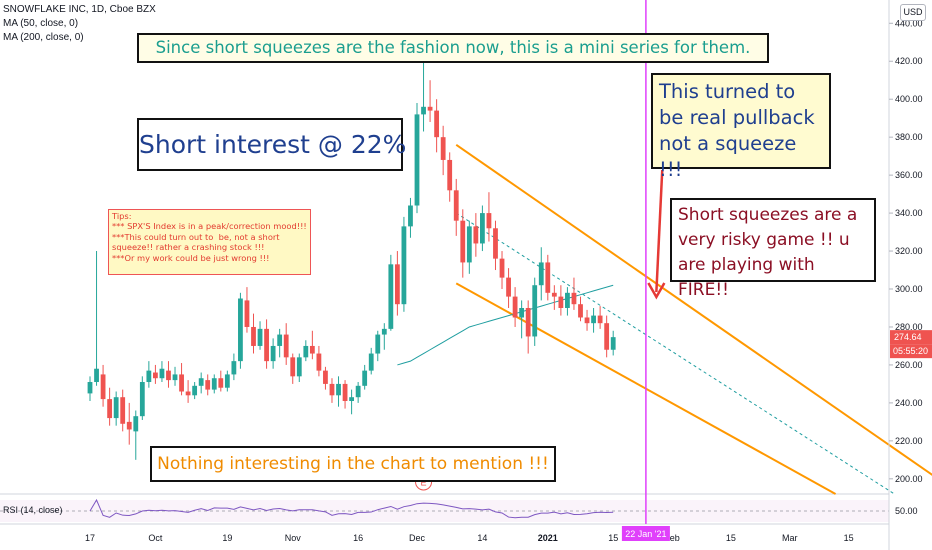 The height and width of the screenshot is (550, 932). Describe the element at coordinates (548, 538) in the screenshot. I see `x-tick-label: 2021` at that location.